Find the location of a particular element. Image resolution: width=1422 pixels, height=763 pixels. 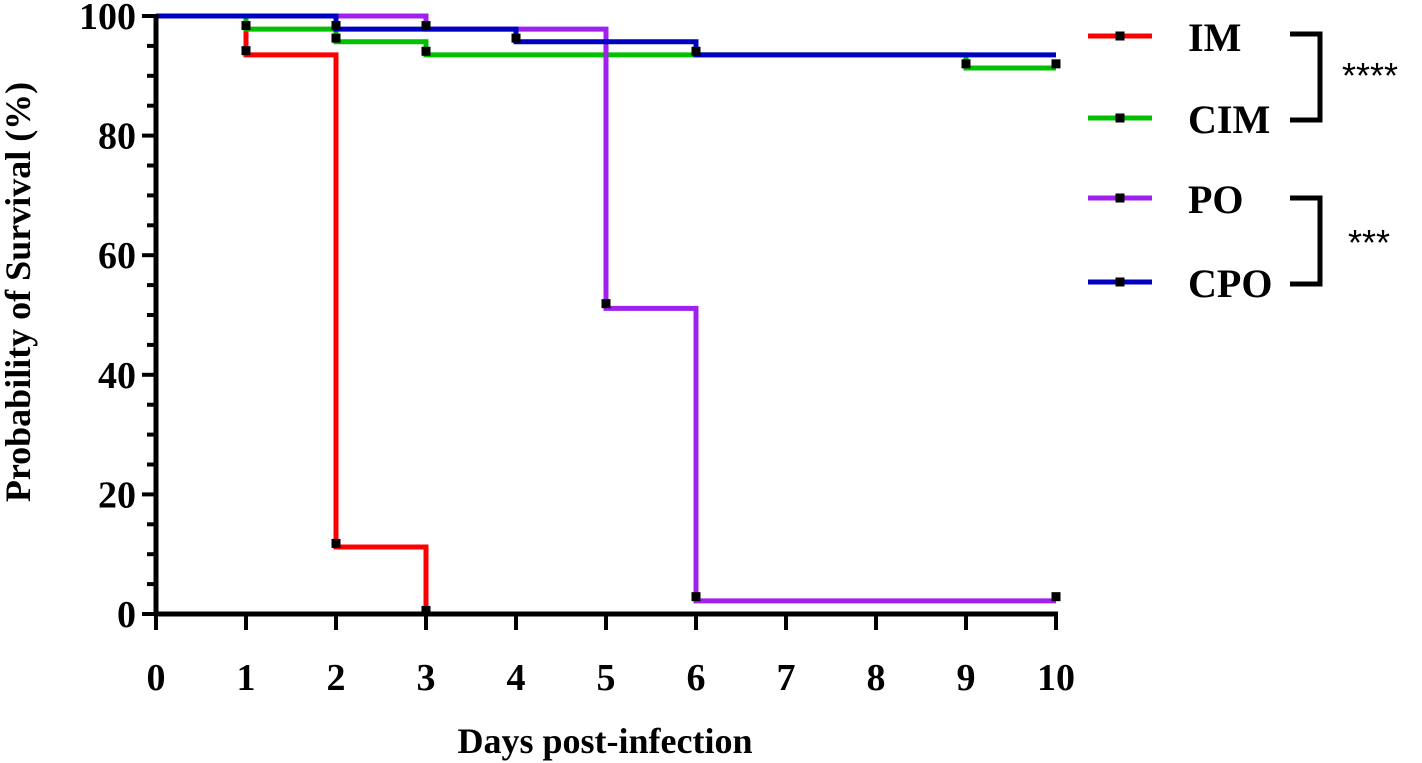

x-tick-label: 0 is located at coordinates (156, 678).